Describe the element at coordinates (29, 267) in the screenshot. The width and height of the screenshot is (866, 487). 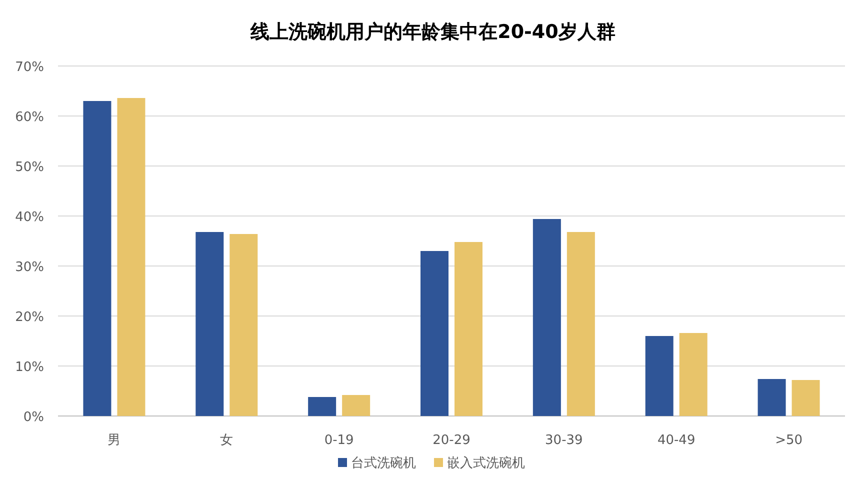
I see `y-tick-label: 30%` at that location.